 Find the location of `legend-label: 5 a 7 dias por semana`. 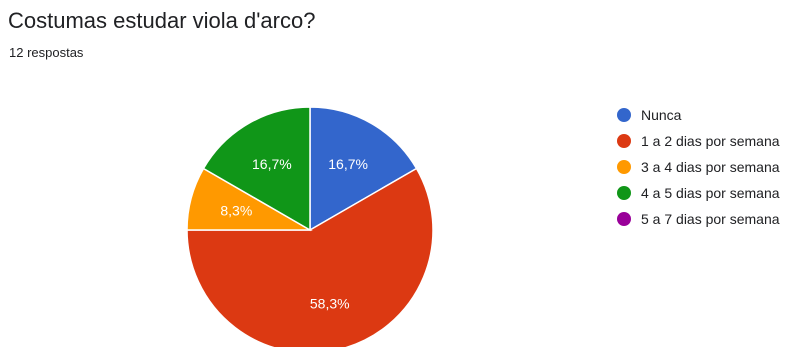

legend-label: 5 a 7 dias por semana is located at coordinates (710, 219).